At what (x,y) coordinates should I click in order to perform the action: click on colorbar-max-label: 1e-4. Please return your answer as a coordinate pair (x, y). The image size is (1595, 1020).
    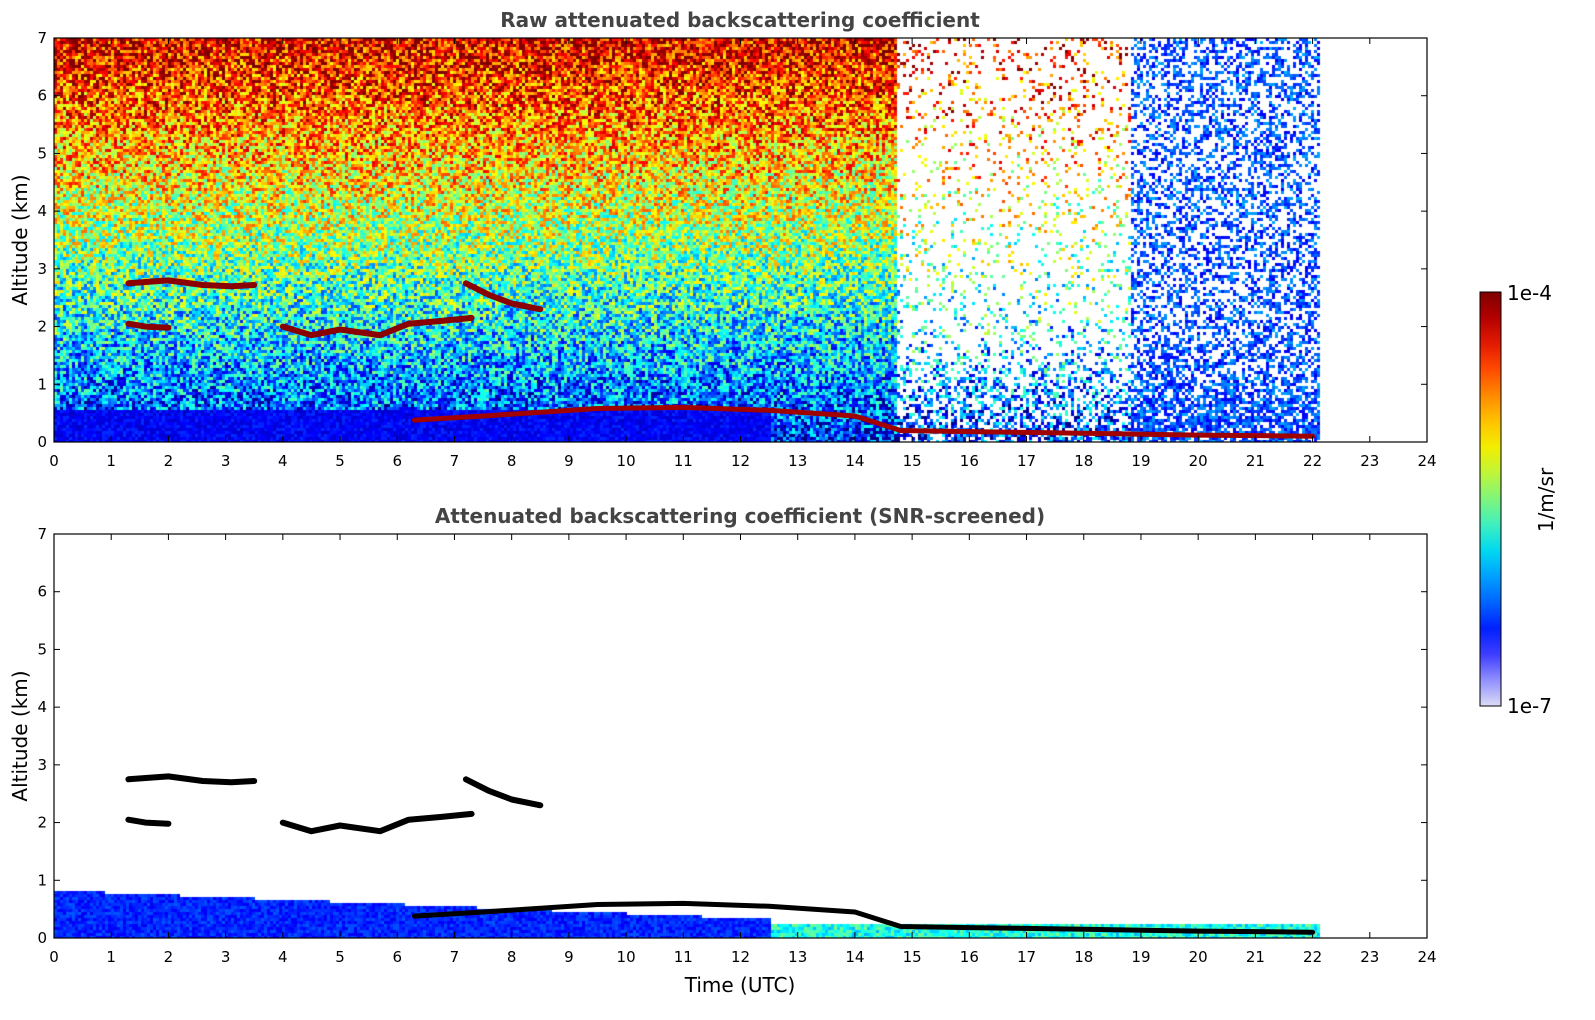
    Looking at the image, I should click on (1529, 293).